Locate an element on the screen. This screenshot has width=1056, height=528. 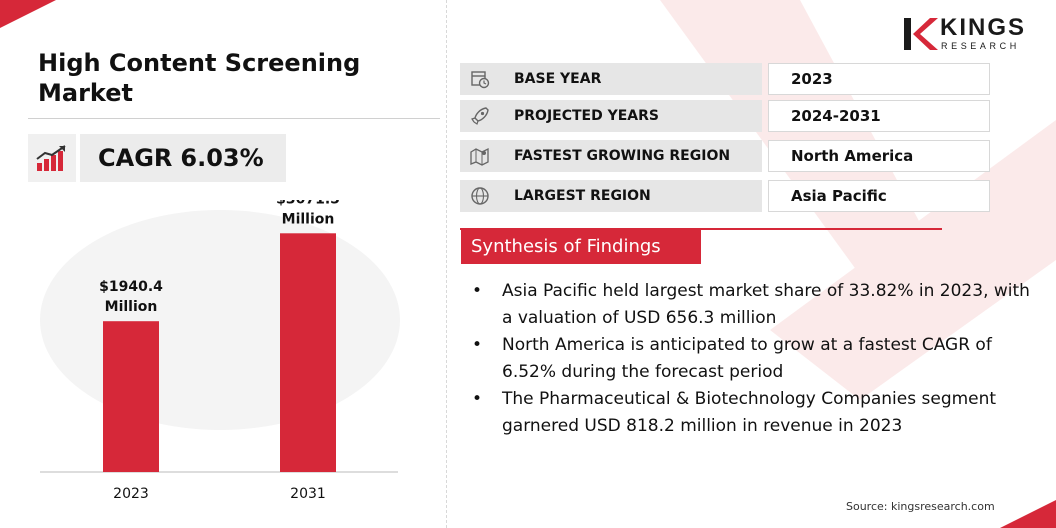
bar-2023 is located at coordinates (131, 396).